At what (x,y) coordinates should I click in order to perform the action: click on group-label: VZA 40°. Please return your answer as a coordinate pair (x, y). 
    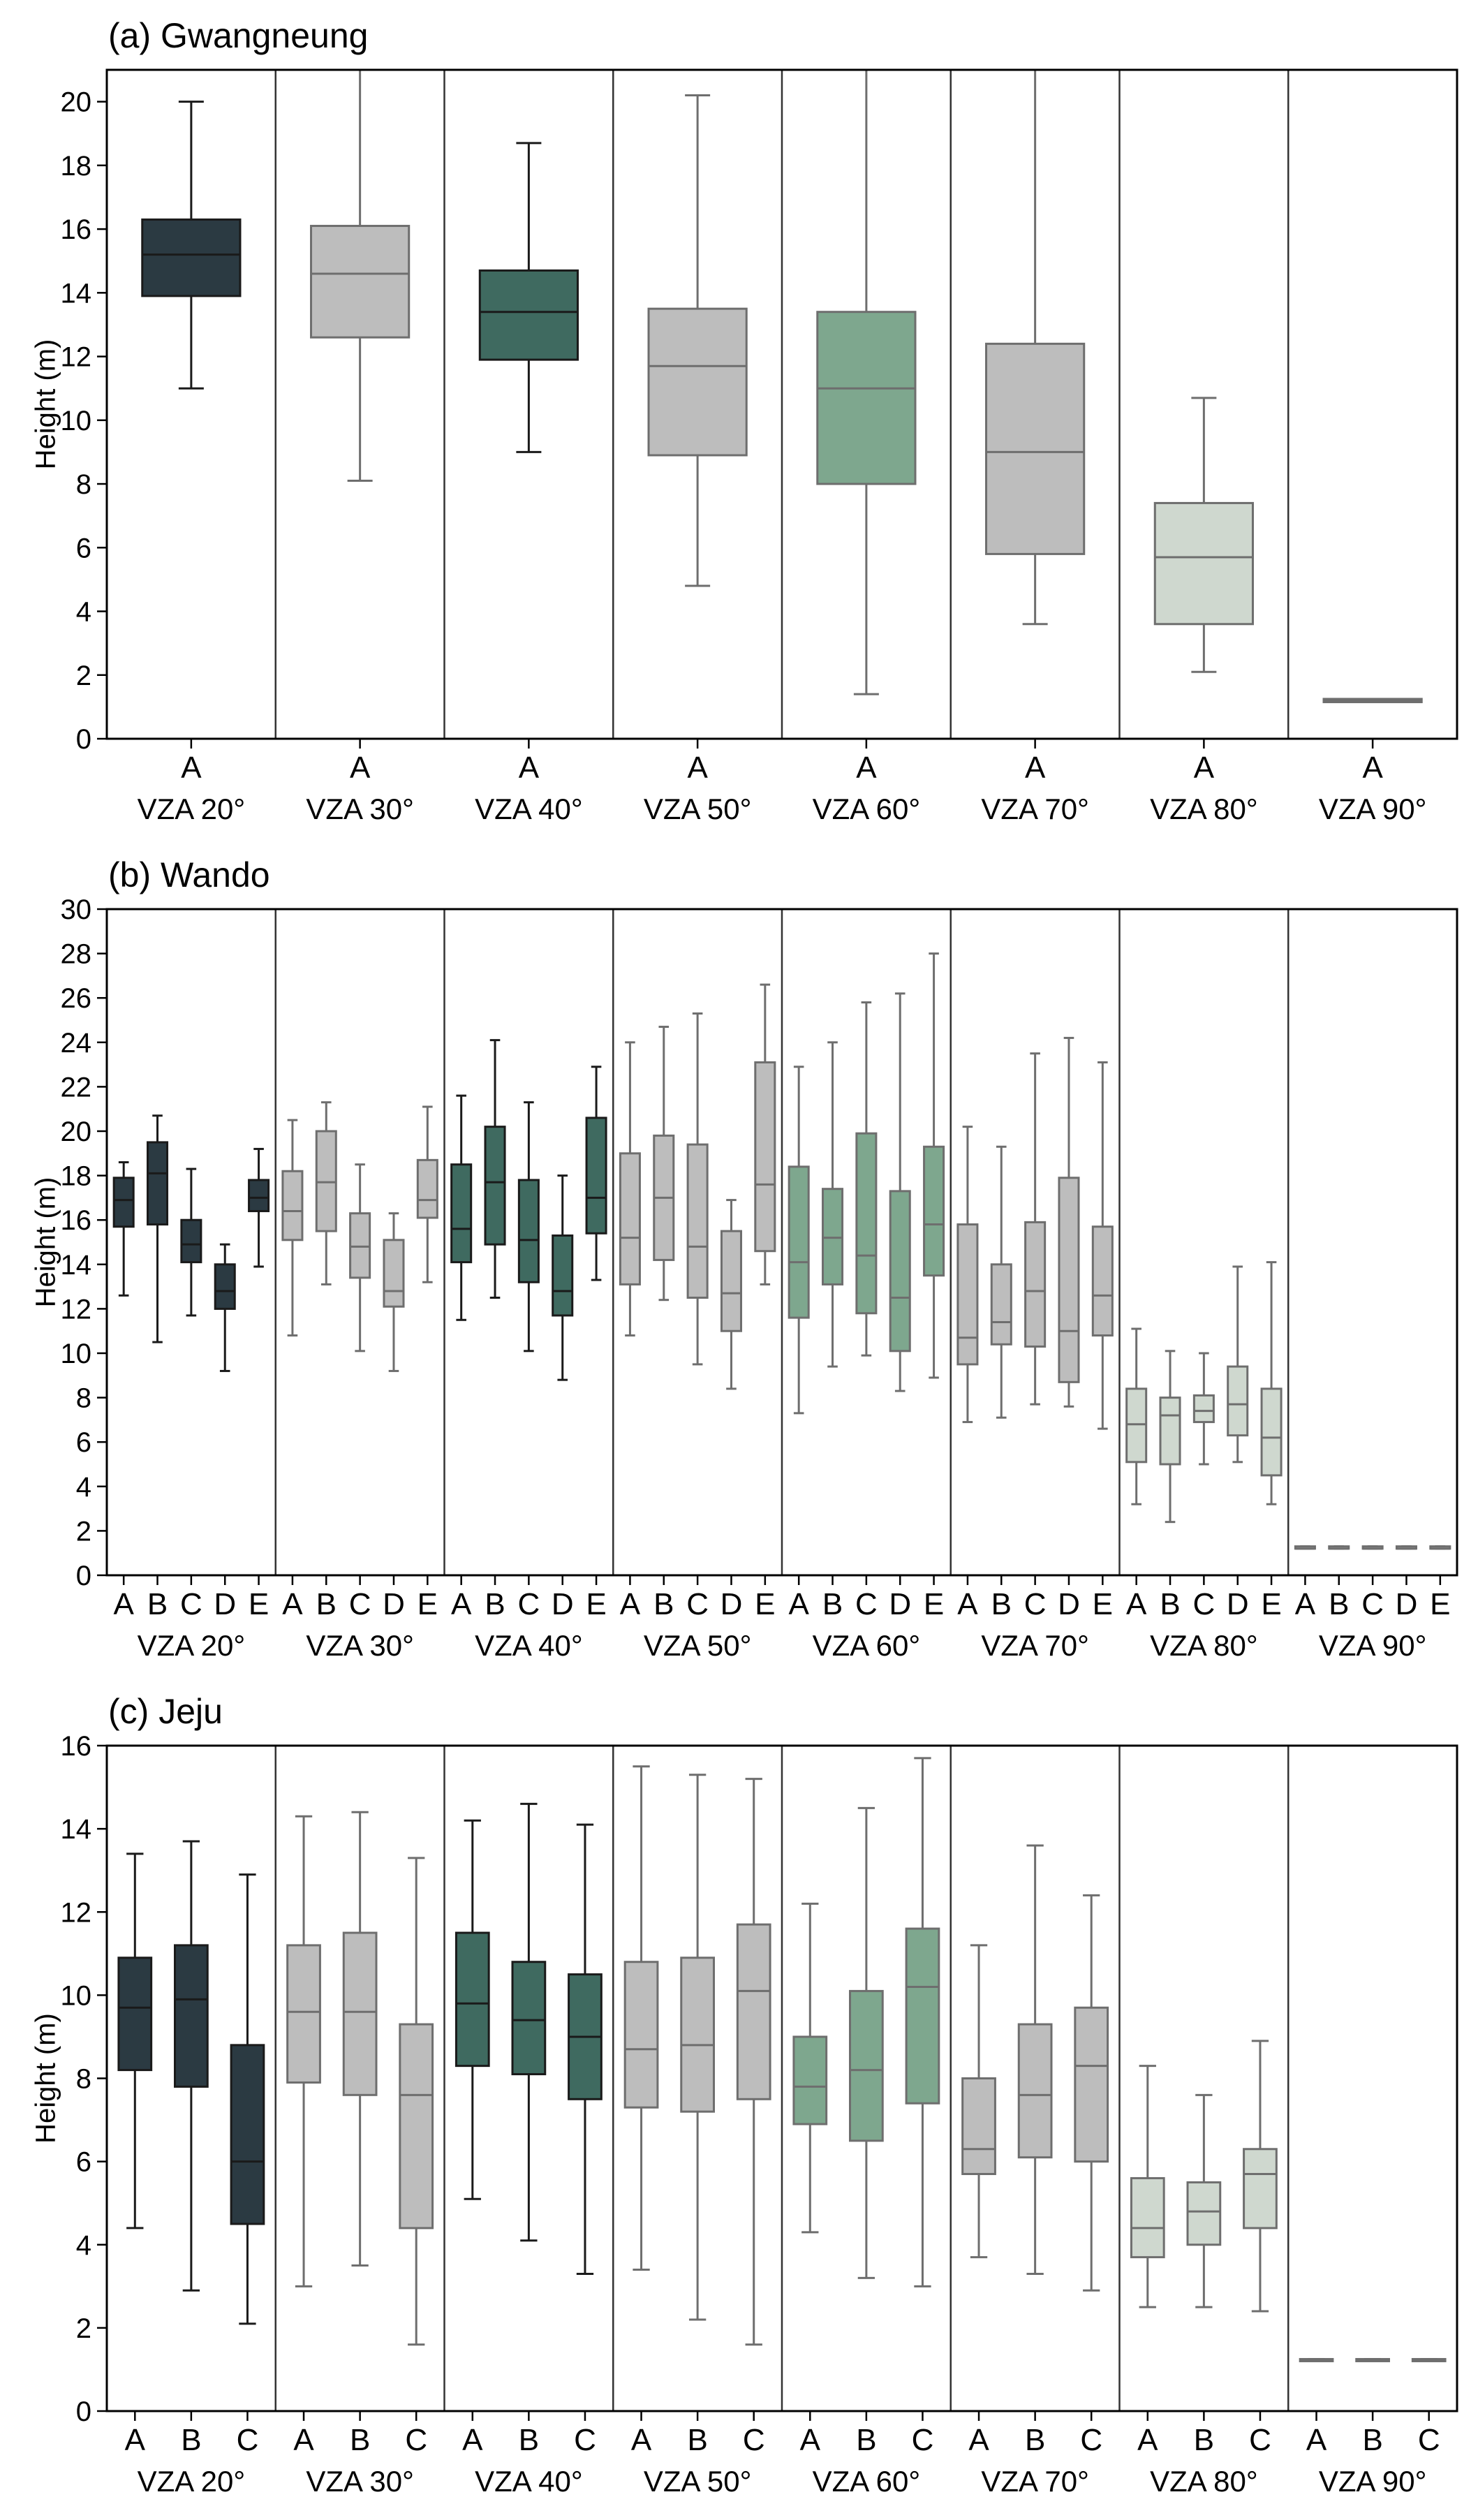
    Looking at the image, I should click on (529, 809).